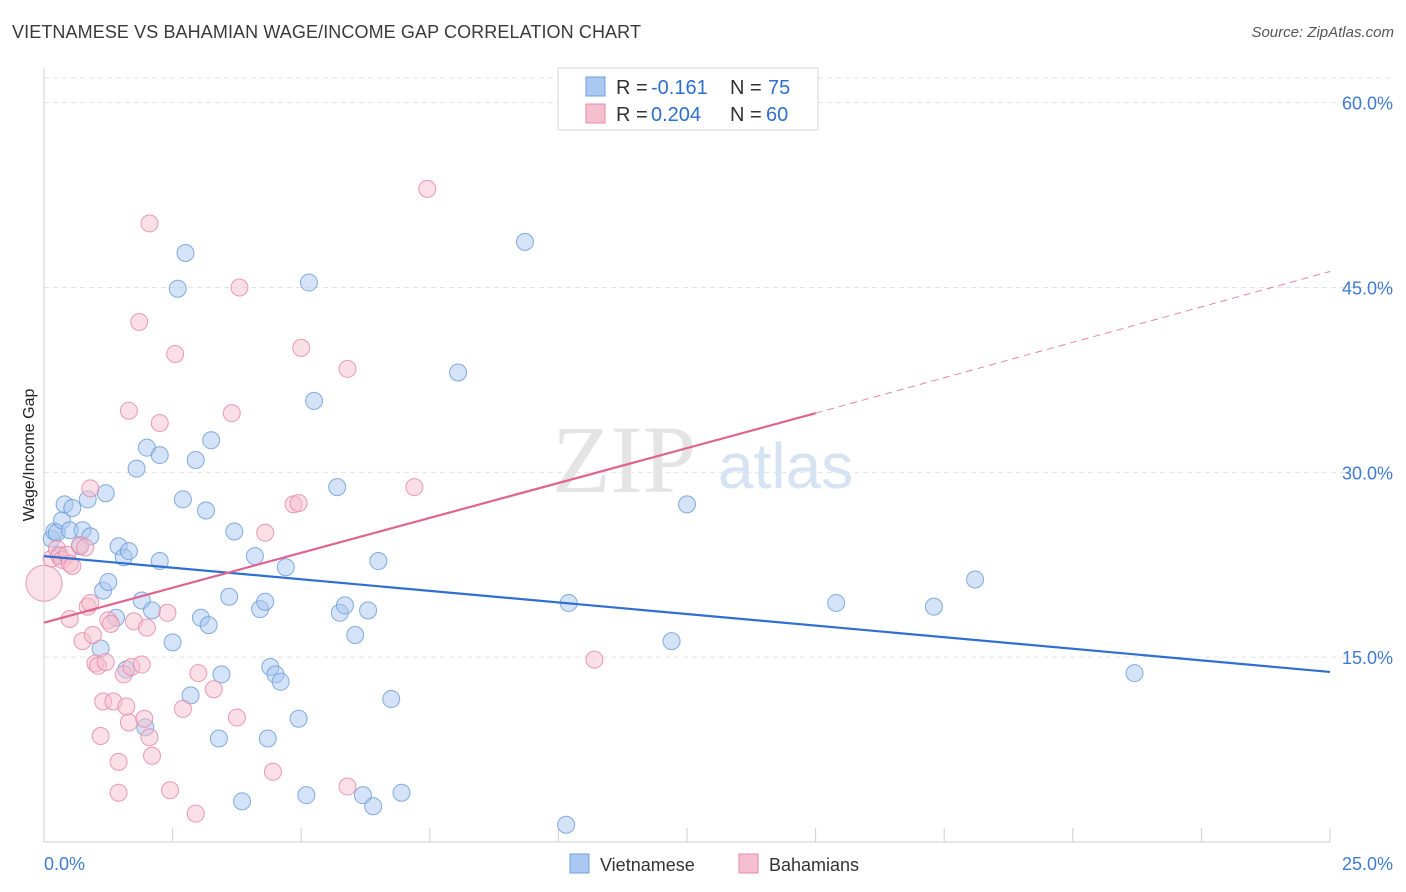 This screenshot has height=892, width=1406. What do you see at coordinates (785, 466) in the screenshot?
I see `watermark-atlas: atlas` at bounding box center [785, 466].